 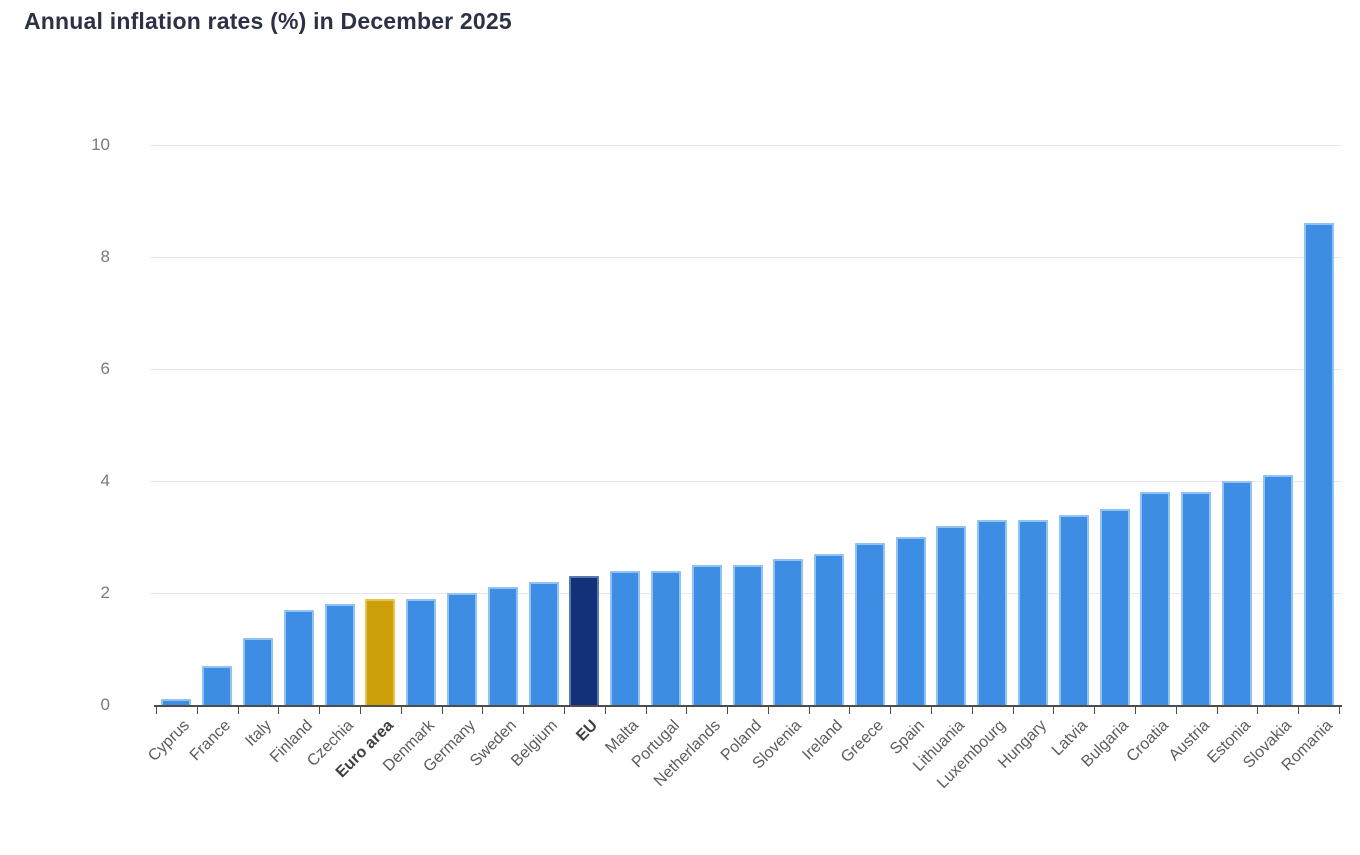 I want to click on bar-lithuania, so click(x=951, y=615).